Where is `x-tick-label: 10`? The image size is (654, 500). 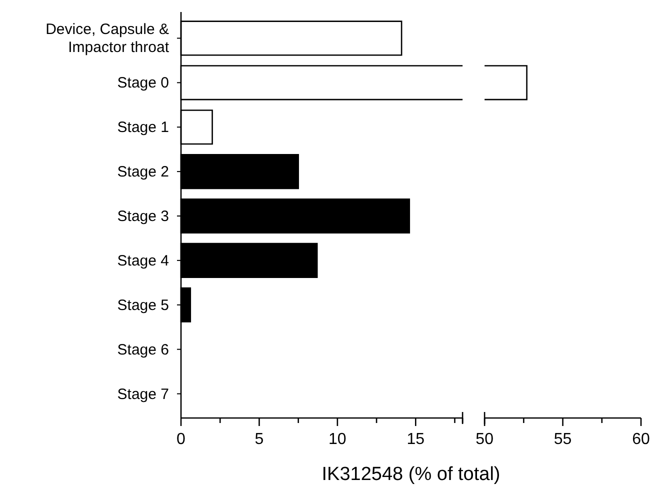
x-tick-label: 10 is located at coordinates (337, 439).